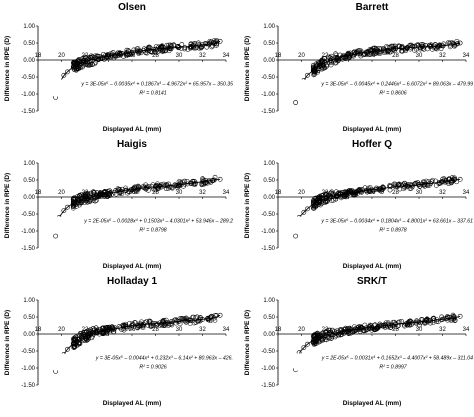 The width and height of the screenshot is (474, 417). I want to click on chart-title: SRK/T, so click(372, 281).